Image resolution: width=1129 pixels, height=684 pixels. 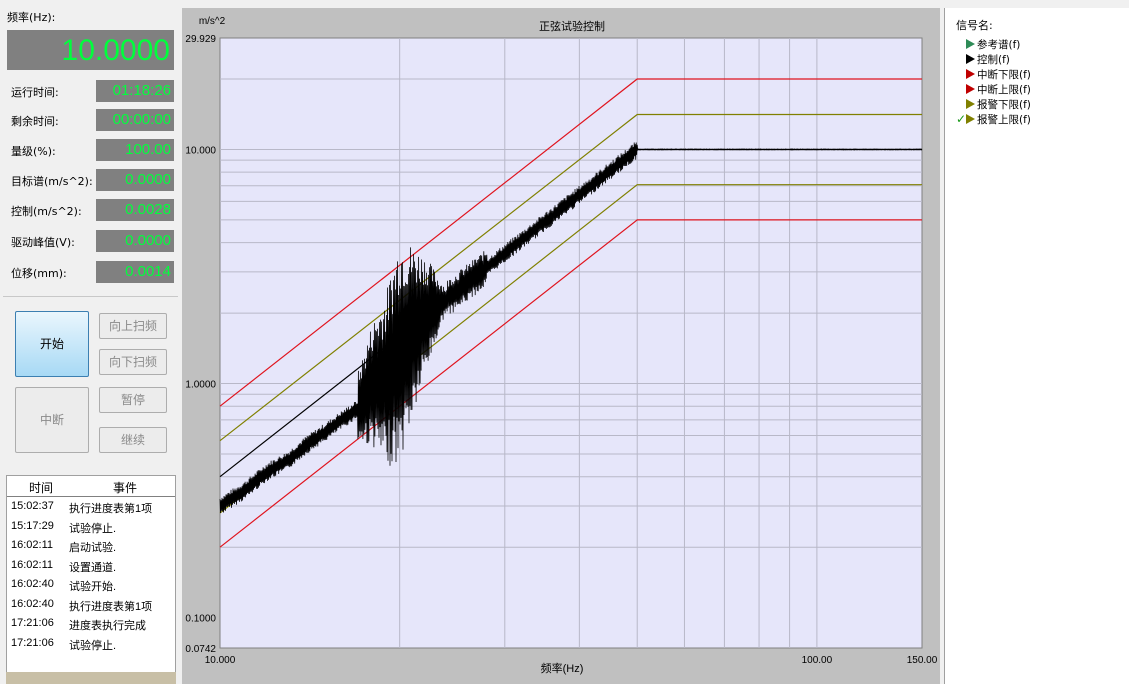 I want to click on event-text: 设置通道., so click(x=93, y=567).